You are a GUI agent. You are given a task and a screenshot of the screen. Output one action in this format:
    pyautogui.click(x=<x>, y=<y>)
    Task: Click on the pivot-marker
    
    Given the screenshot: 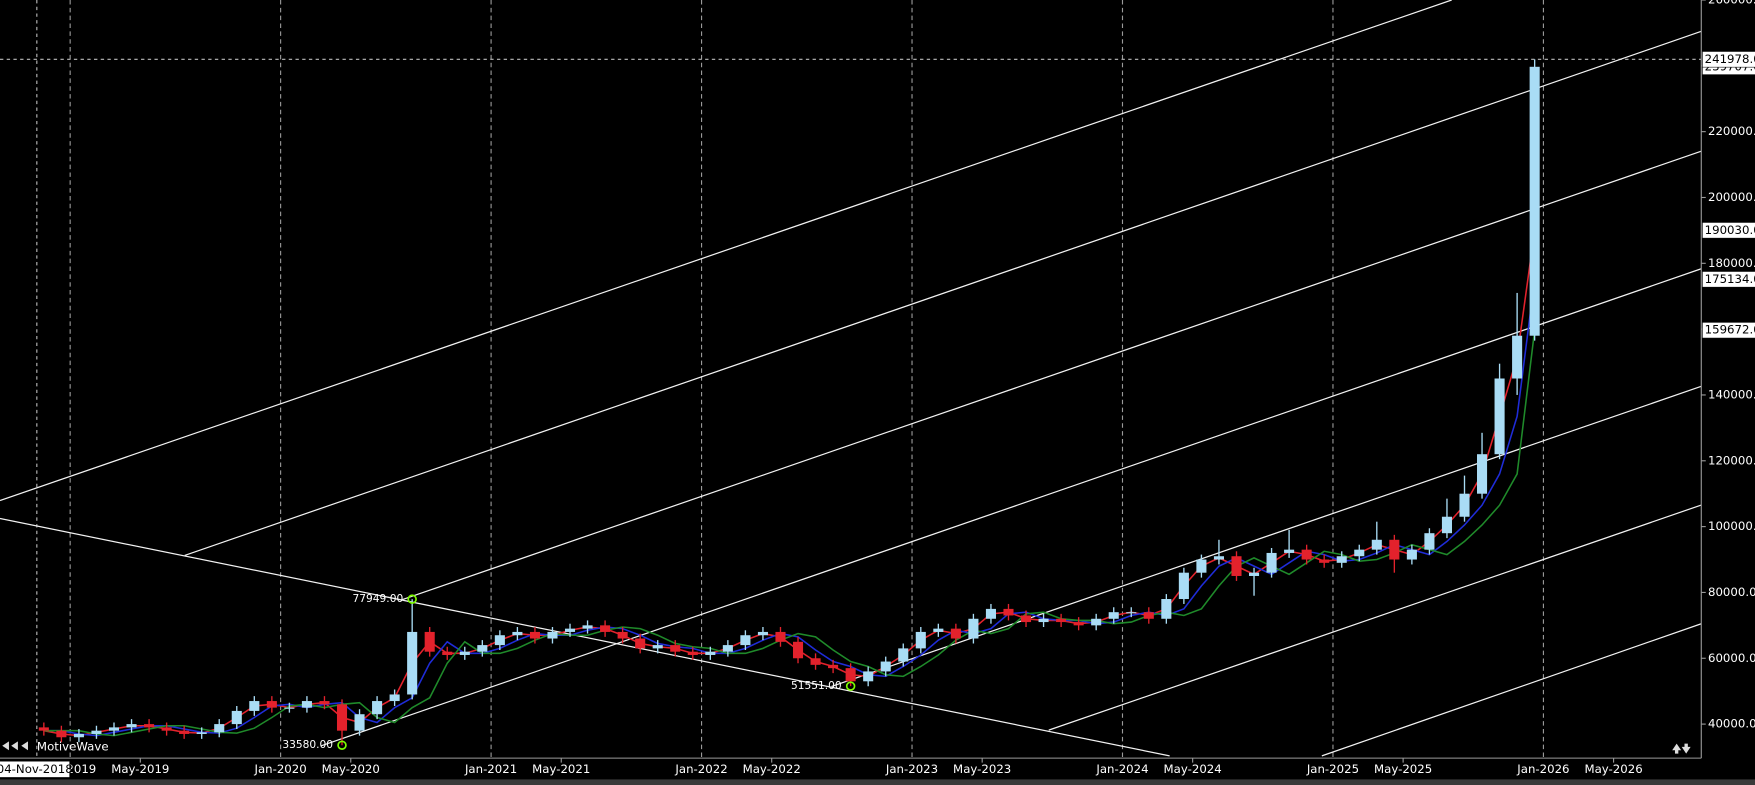 What is the action you would take?
    pyautogui.click(x=342, y=745)
    